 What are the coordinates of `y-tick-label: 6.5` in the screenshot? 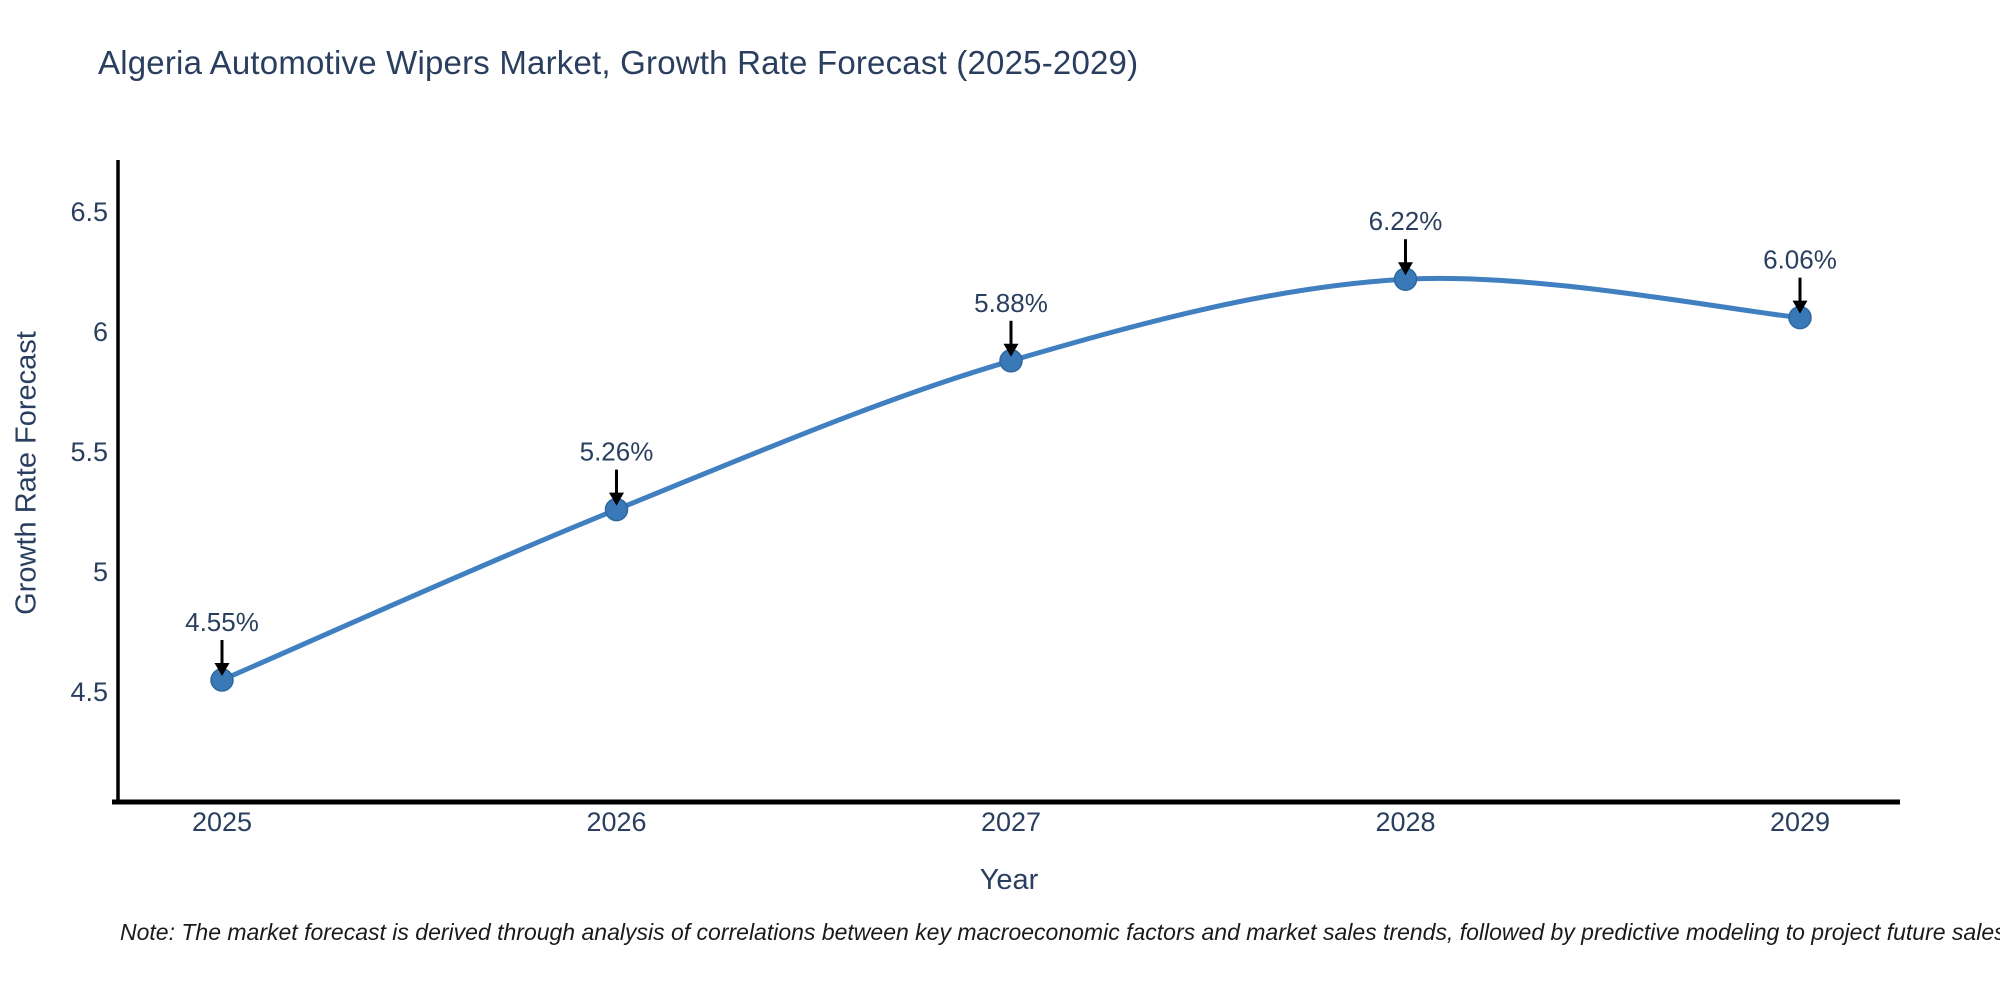 It's located at (89, 212).